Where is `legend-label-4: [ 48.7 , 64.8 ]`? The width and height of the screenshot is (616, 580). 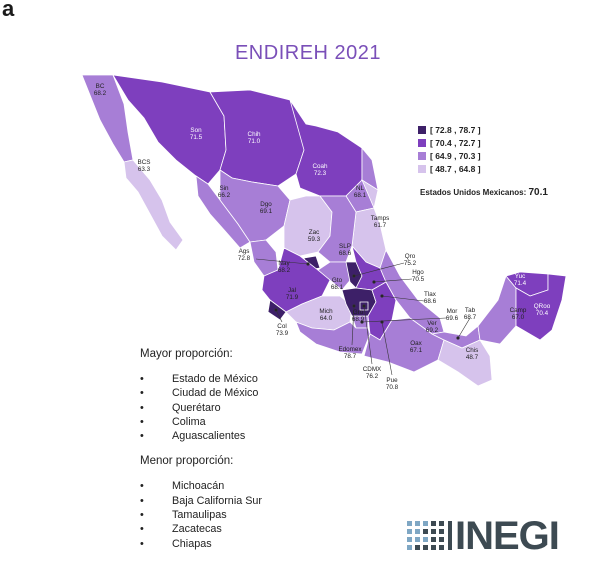 legend-label-4: [ 48.7 , 64.8 ] is located at coordinates (455, 168).